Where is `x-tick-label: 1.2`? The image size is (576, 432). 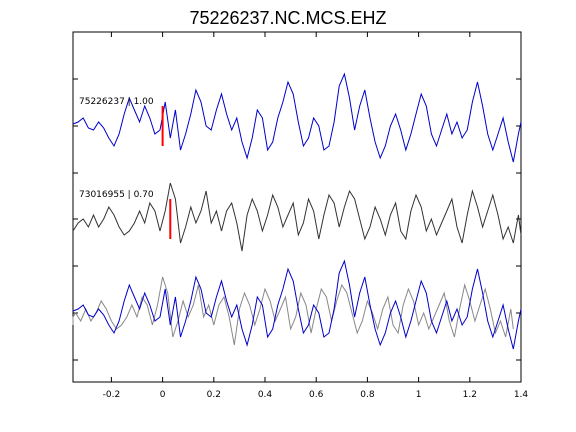 x-tick-label: 1.2 is located at coordinates (470, 395).